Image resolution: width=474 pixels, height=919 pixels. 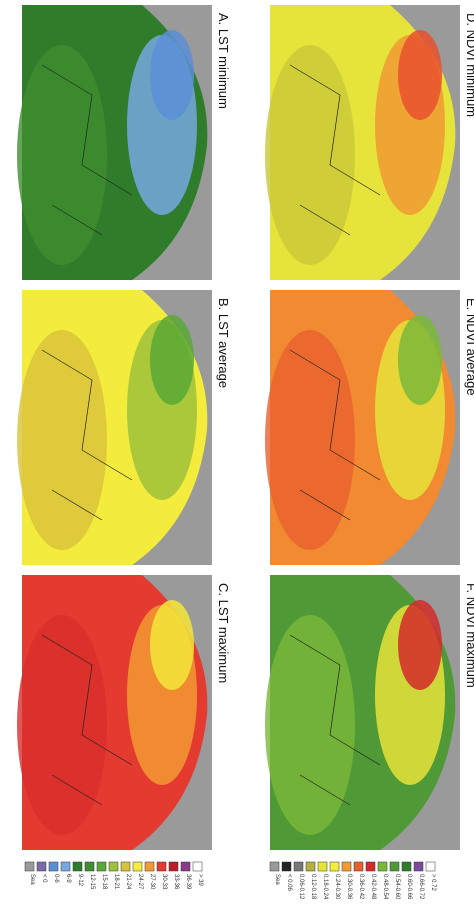 I want to click on legend-label: 0.30-0.36, so click(x=349, y=887).